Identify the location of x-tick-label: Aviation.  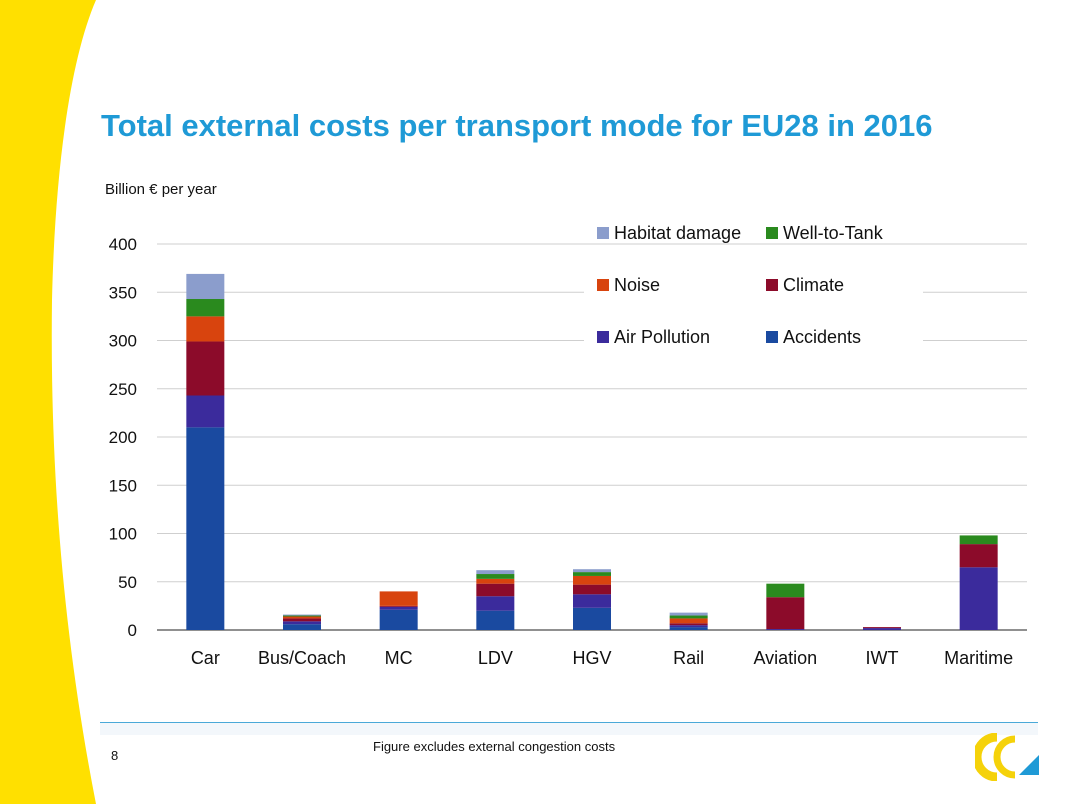
(785, 658).